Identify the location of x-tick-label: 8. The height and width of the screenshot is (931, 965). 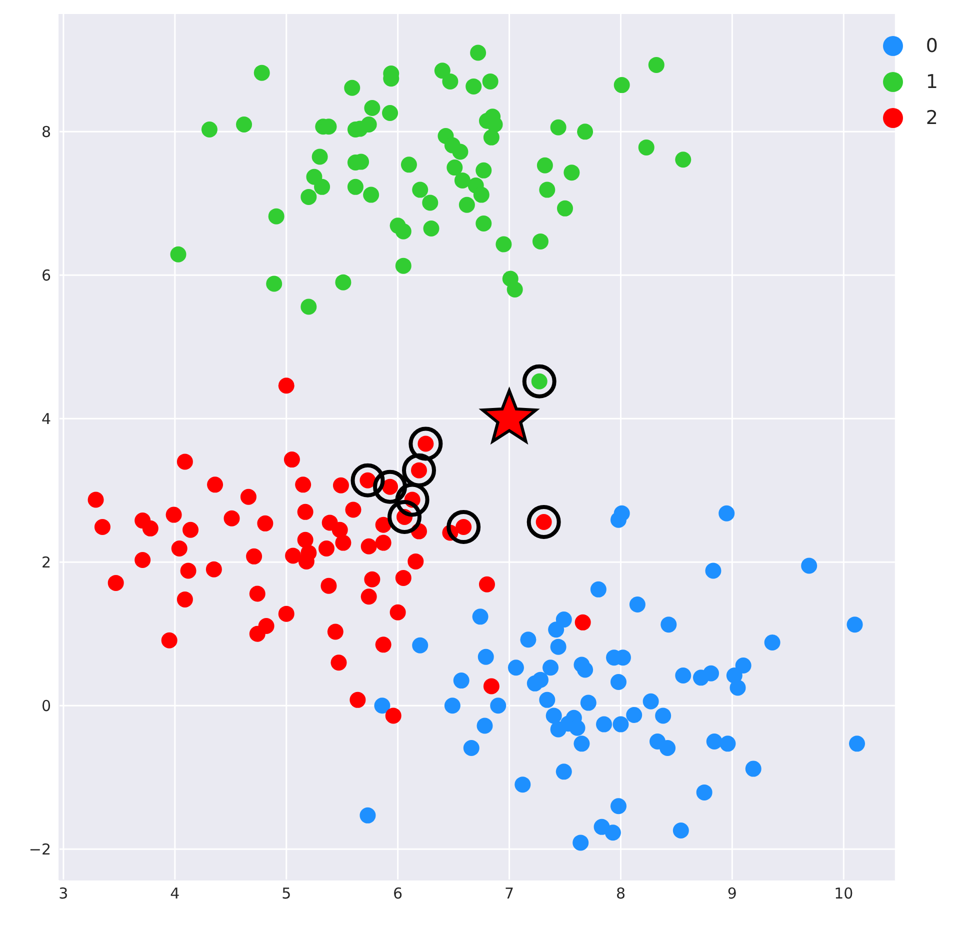
(621, 893).